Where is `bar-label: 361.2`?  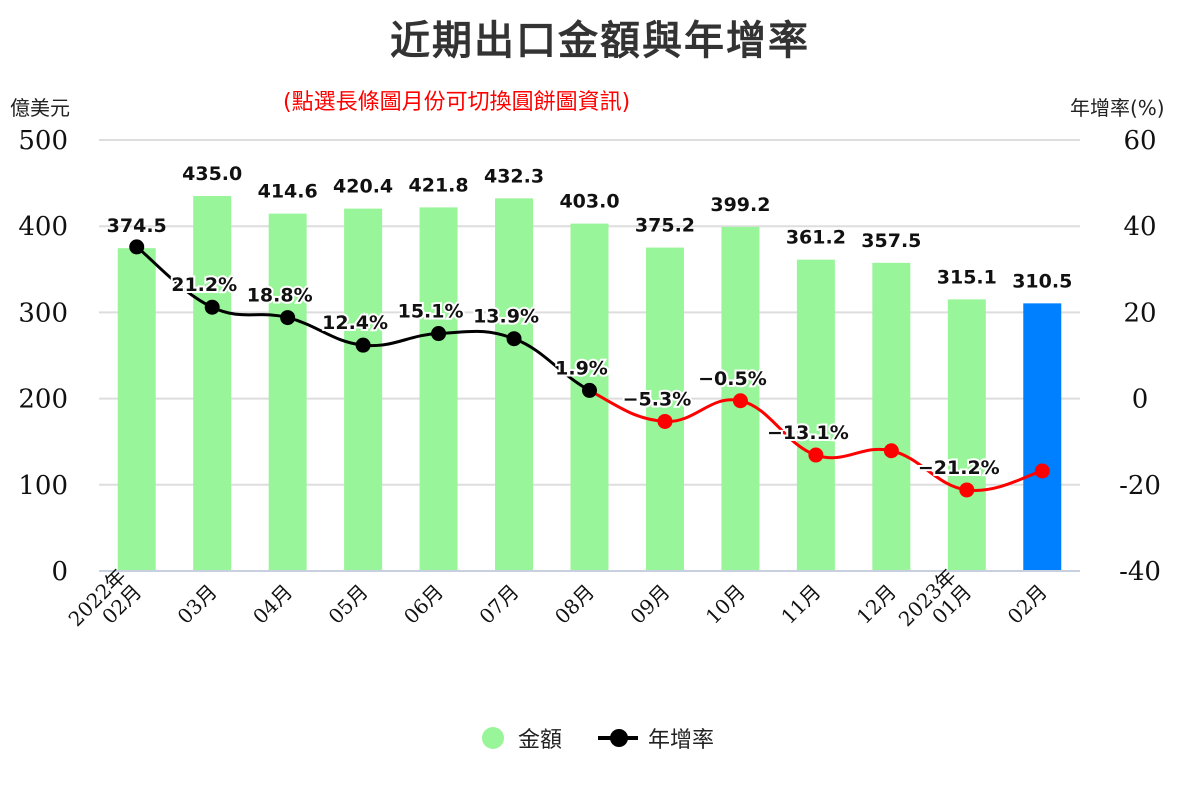
bar-label: 361.2 is located at coordinates (816, 238).